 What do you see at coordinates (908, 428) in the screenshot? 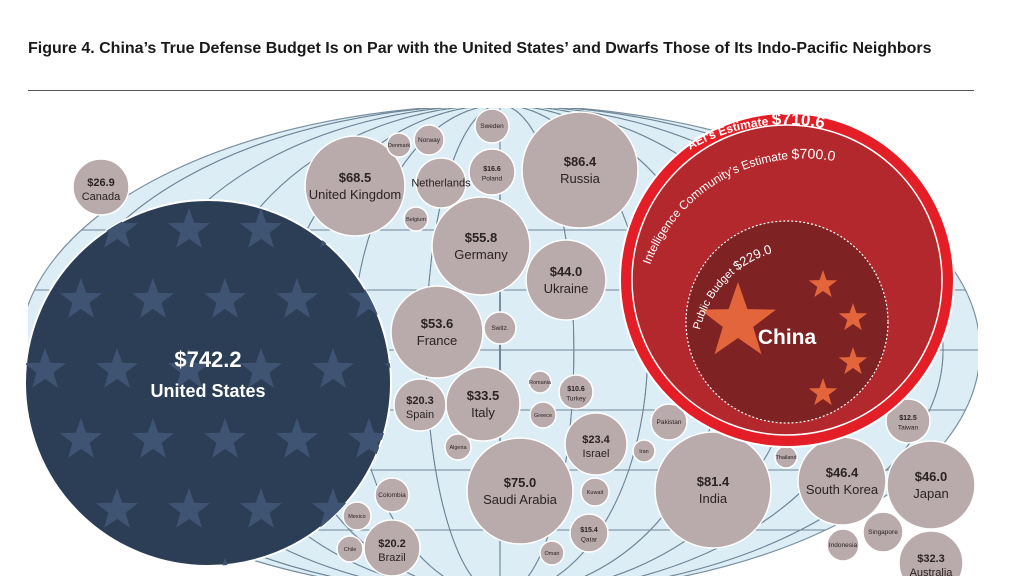
I see `bubble-name: Taiwan` at bounding box center [908, 428].